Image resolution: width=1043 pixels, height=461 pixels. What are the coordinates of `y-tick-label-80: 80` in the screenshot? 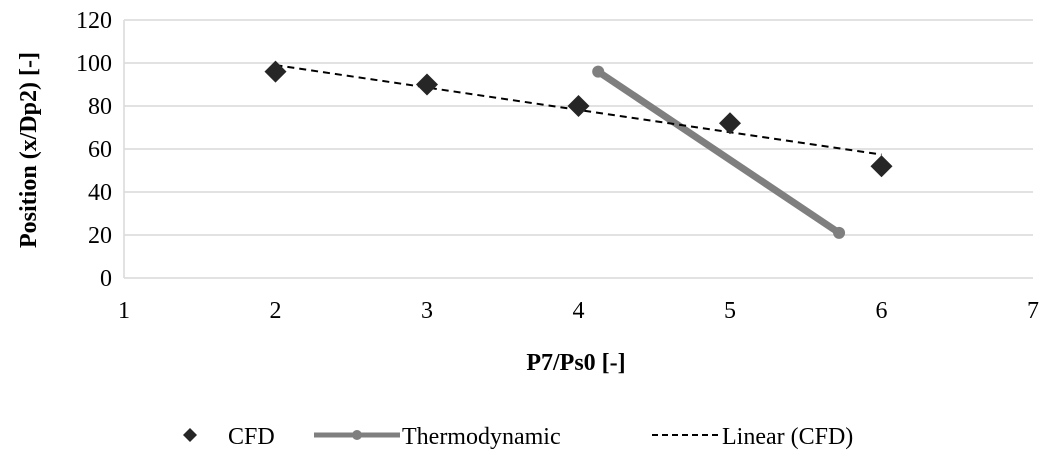 It's located at (100, 107).